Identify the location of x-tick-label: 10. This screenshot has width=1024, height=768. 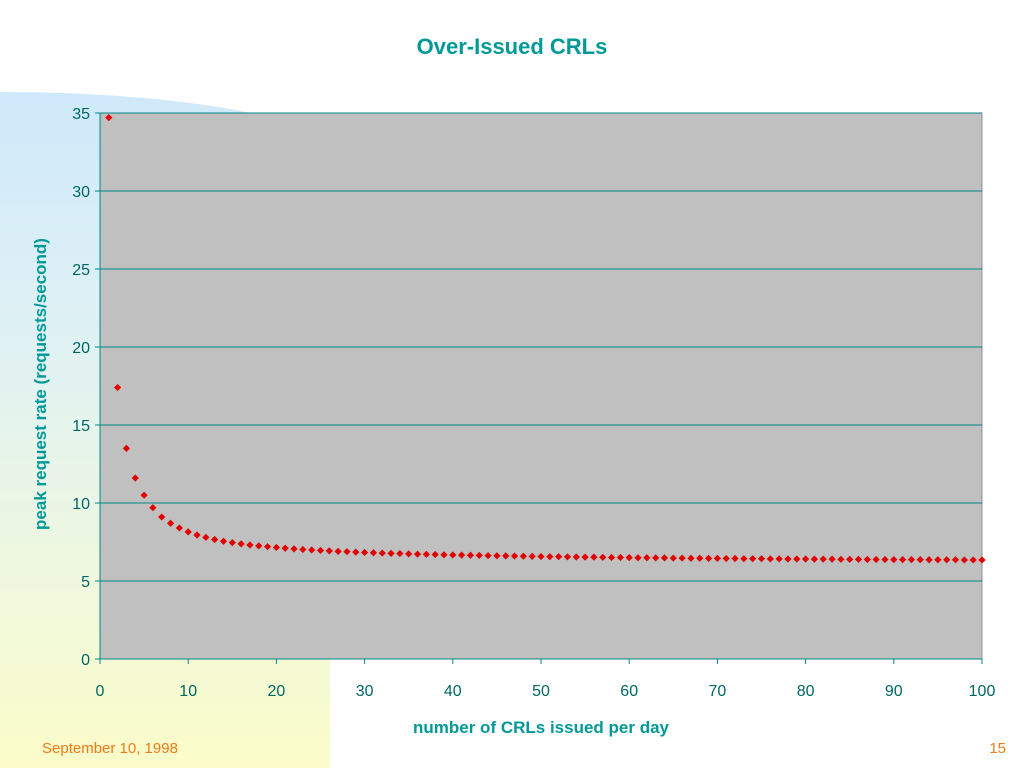
(188, 691).